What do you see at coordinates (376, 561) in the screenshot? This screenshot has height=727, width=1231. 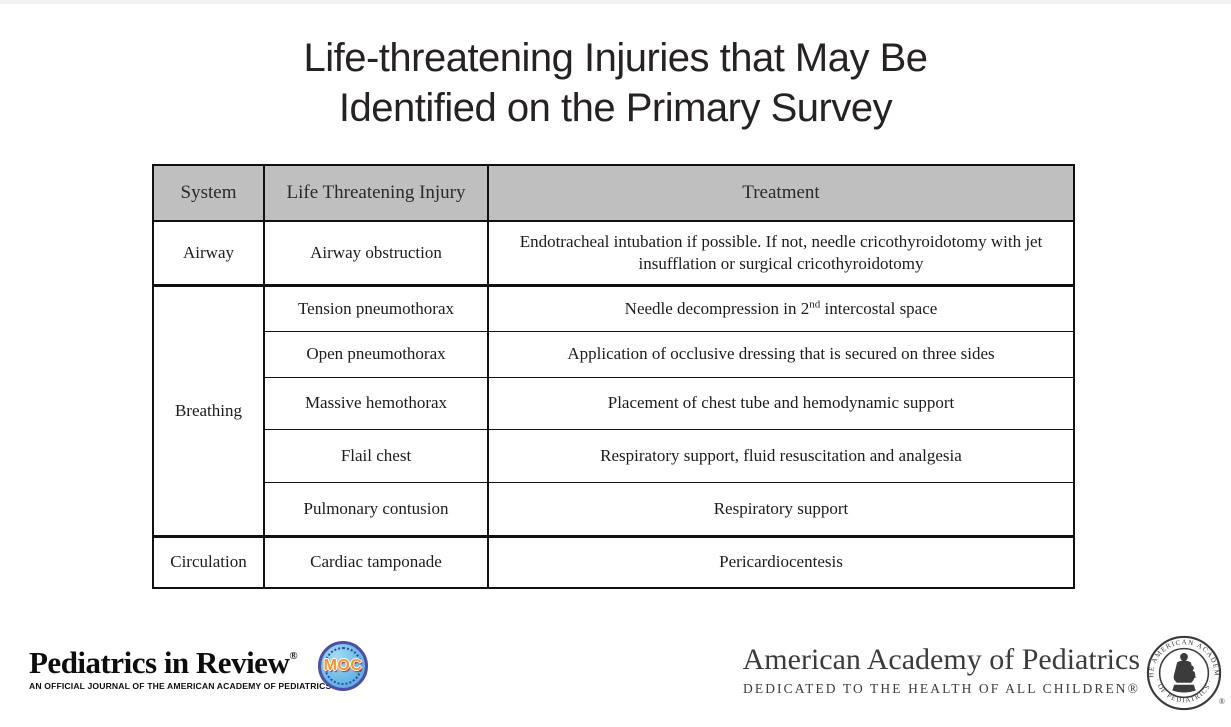 I see `injury-cell: Cardiac tamponade` at bounding box center [376, 561].